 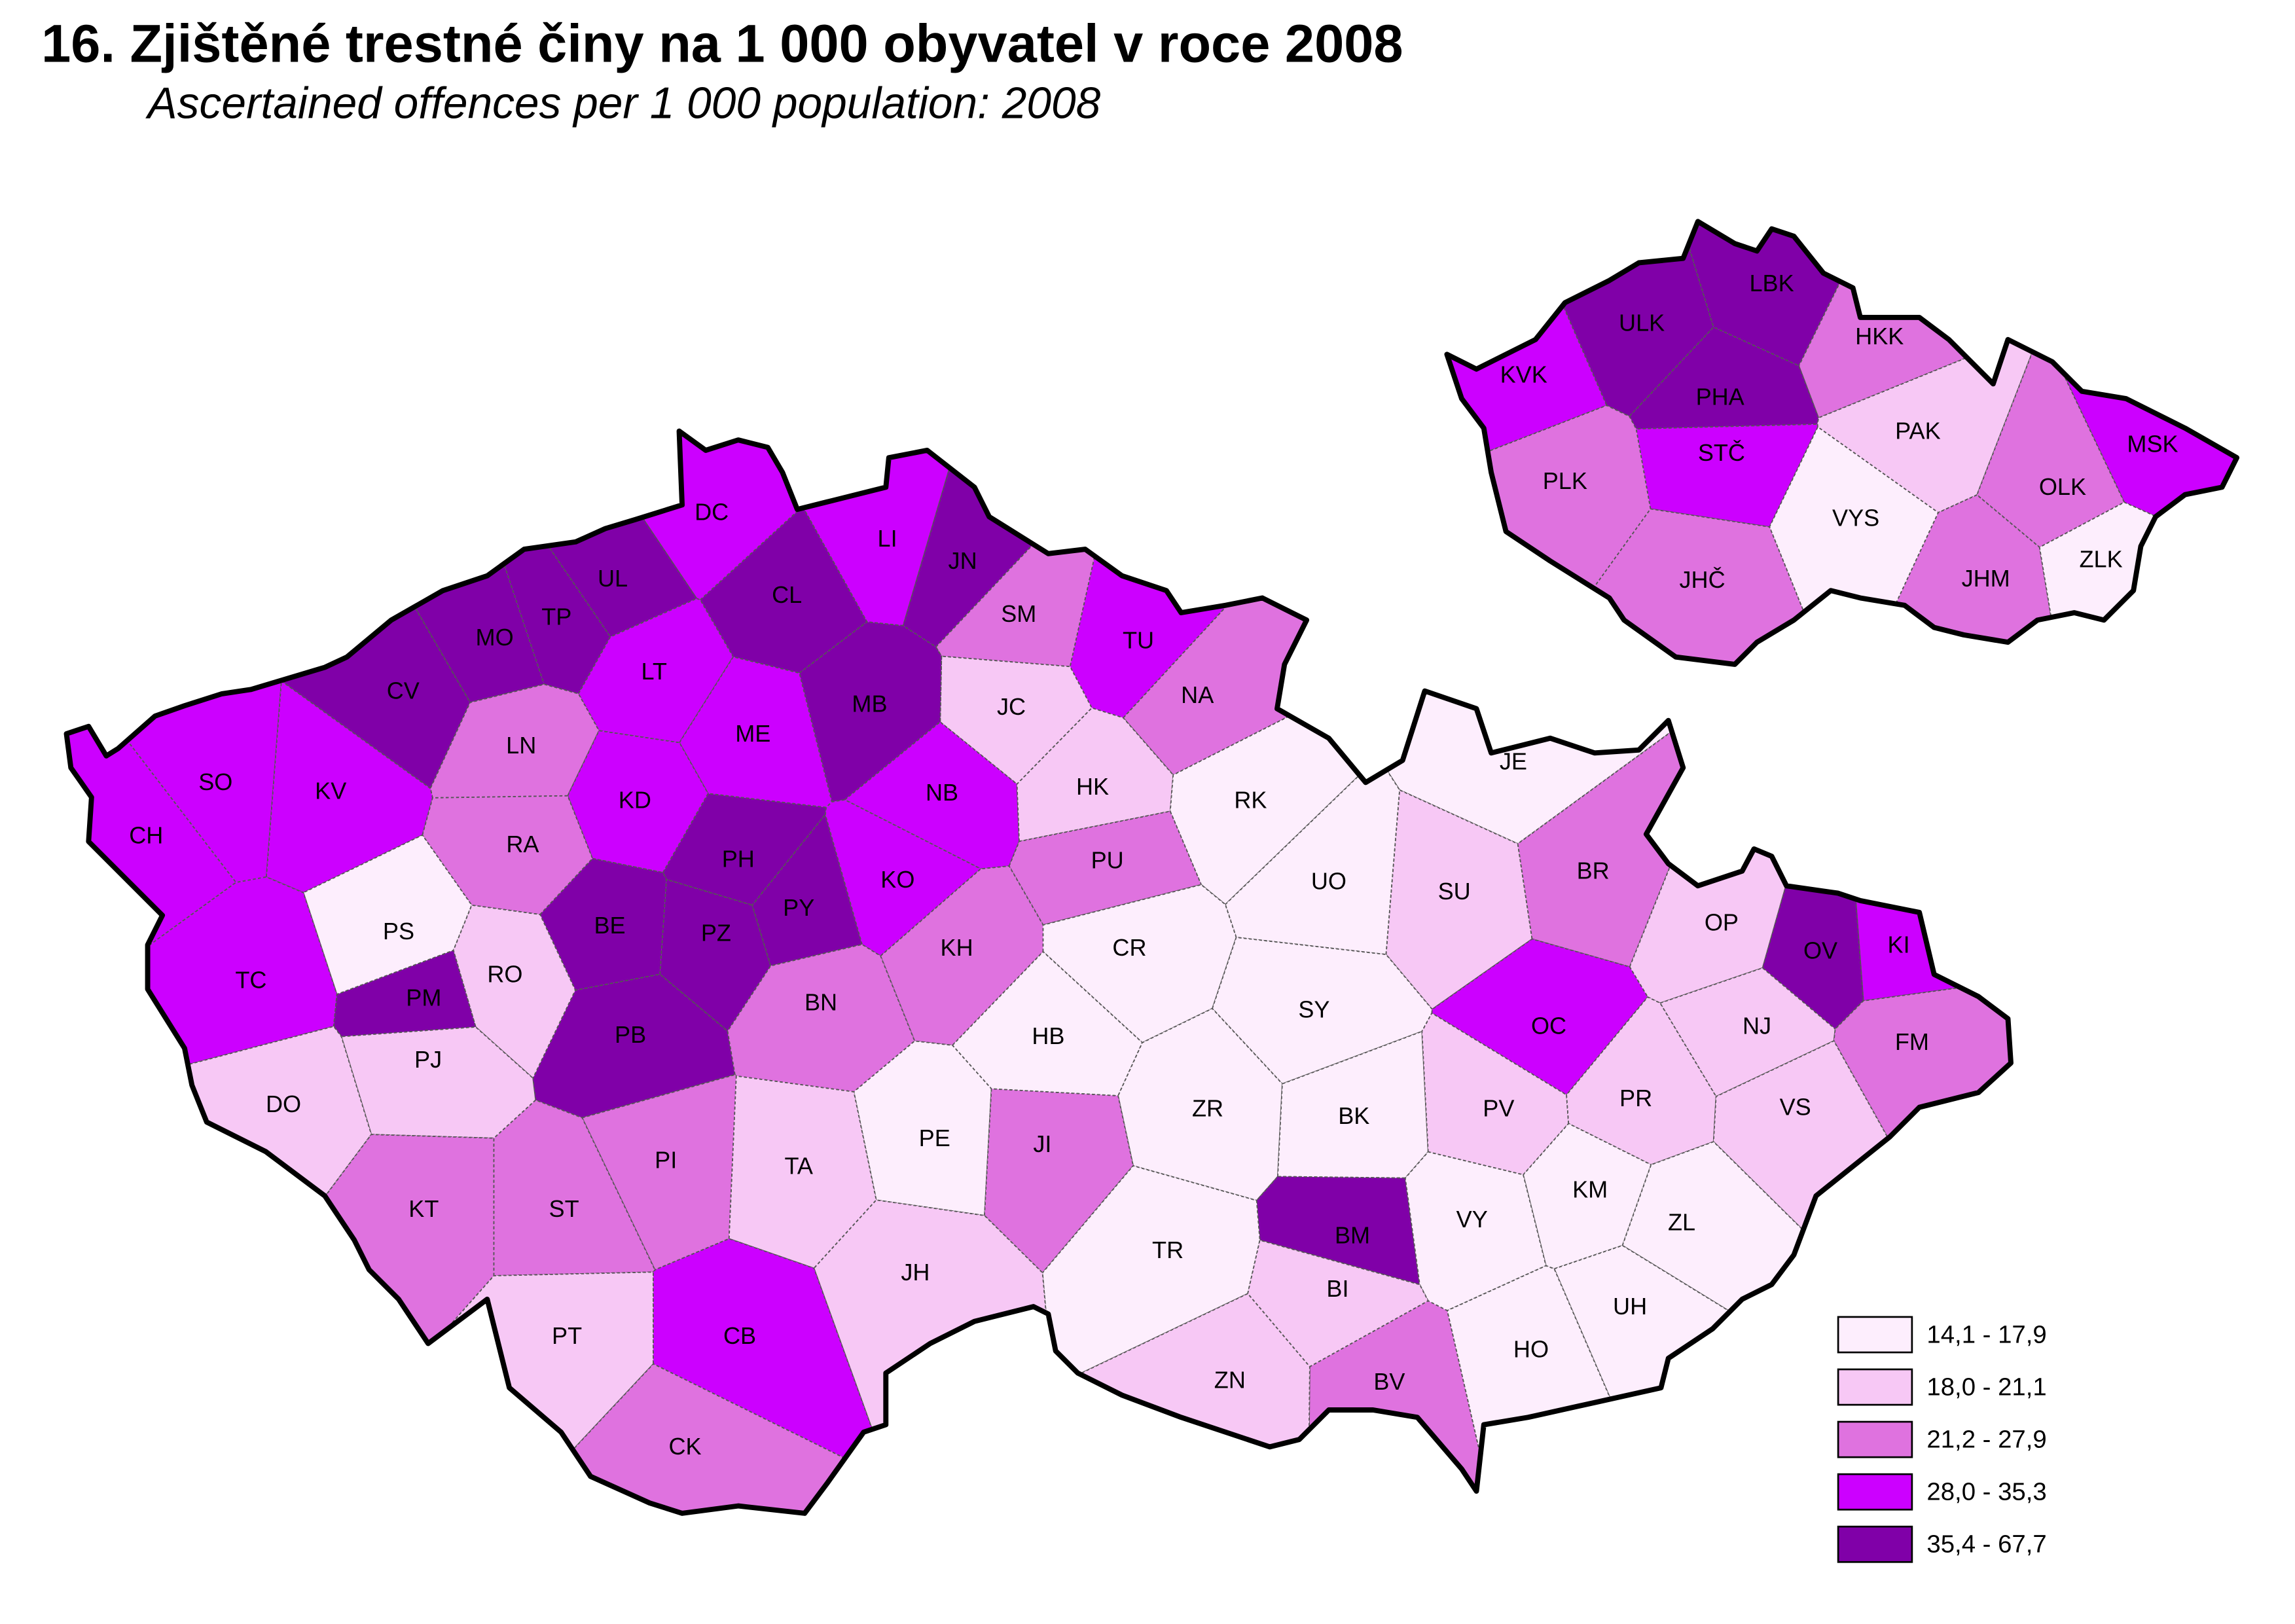 What do you see at coordinates (428, 1059) in the screenshot?
I see `area-label: PJ` at bounding box center [428, 1059].